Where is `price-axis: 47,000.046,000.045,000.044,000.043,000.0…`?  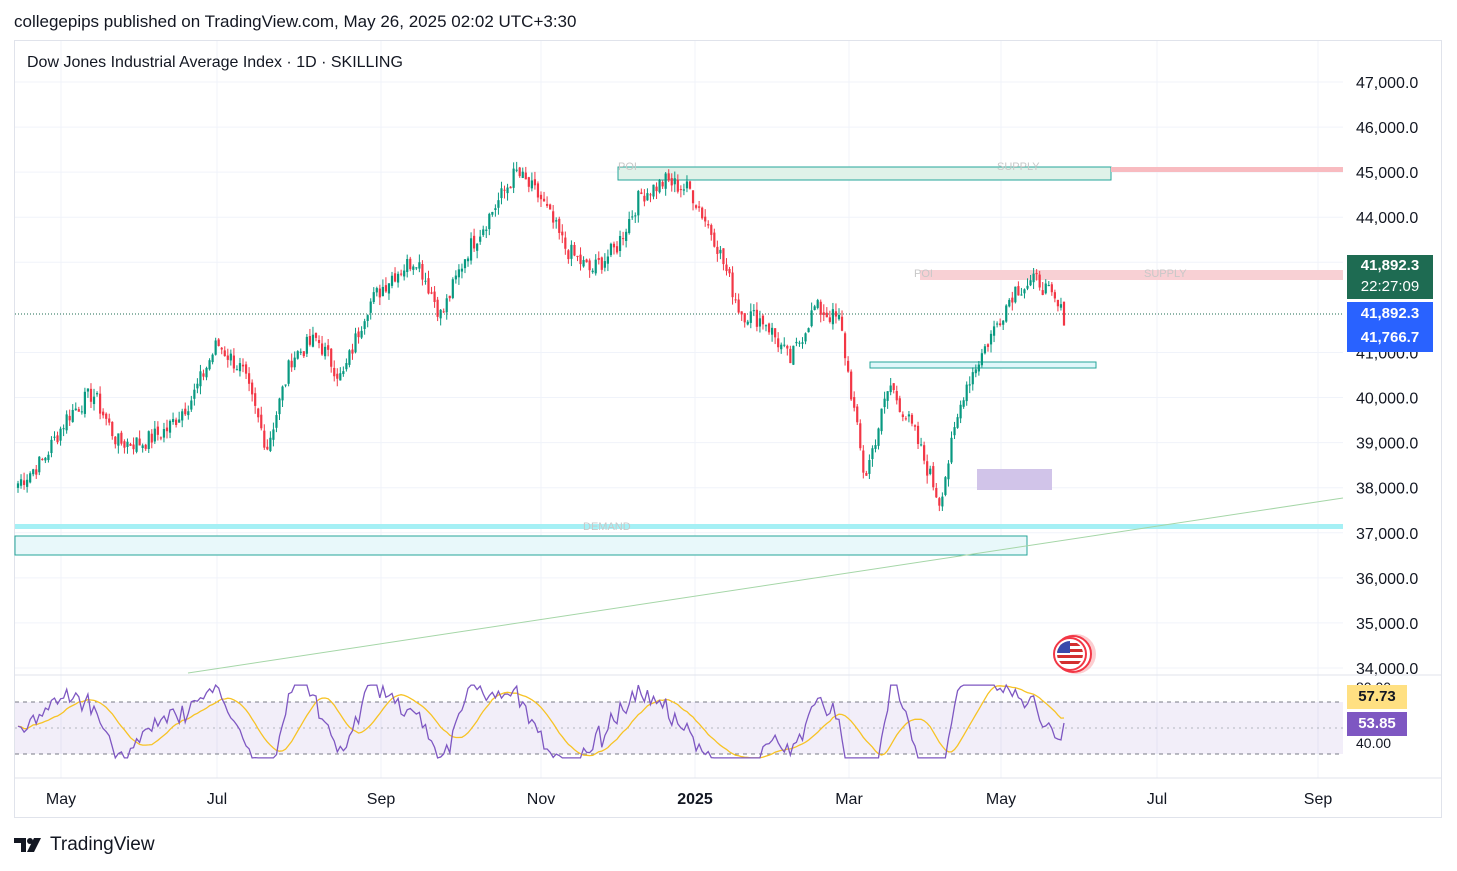
price-axis: 47,000.046,000.045,000.044,000.043,000.0… is located at coordinates (1387, 376).